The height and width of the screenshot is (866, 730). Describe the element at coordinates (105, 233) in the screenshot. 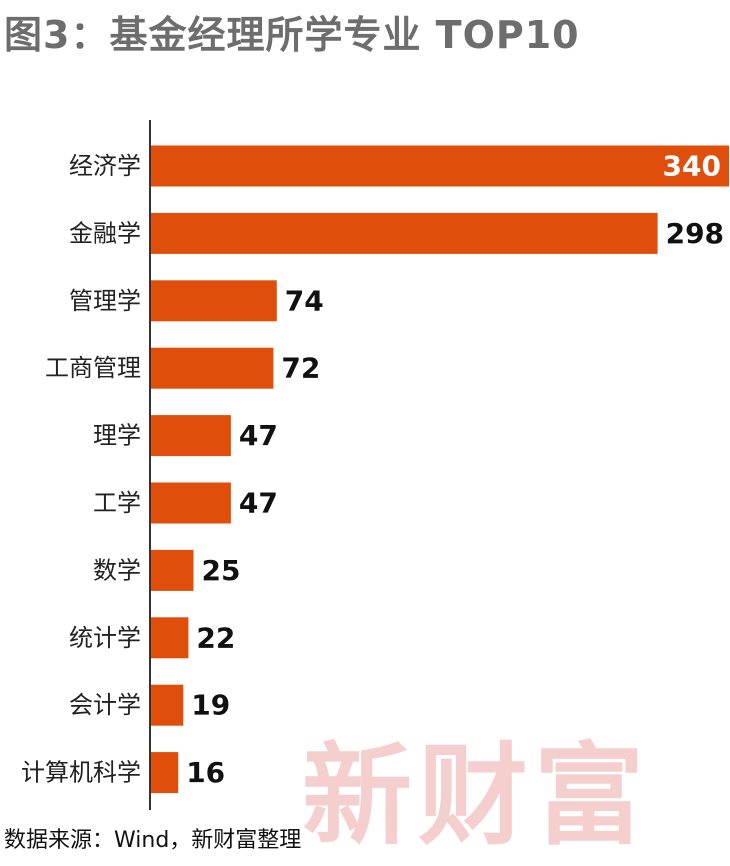

I see `category-label-1: 金融学` at that location.